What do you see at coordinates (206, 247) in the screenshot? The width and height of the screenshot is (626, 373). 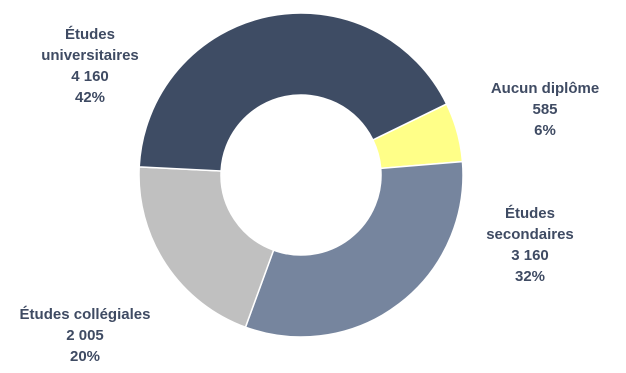 I see `donut-slice-etudes-collegiales` at bounding box center [206, 247].